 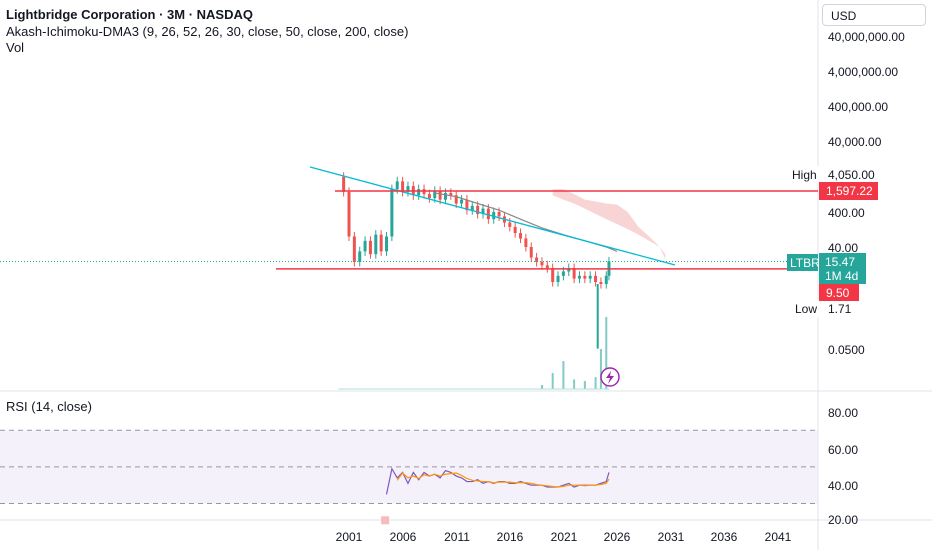 I want to click on rsi-tick: 20.00, so click(x=843, y=520).